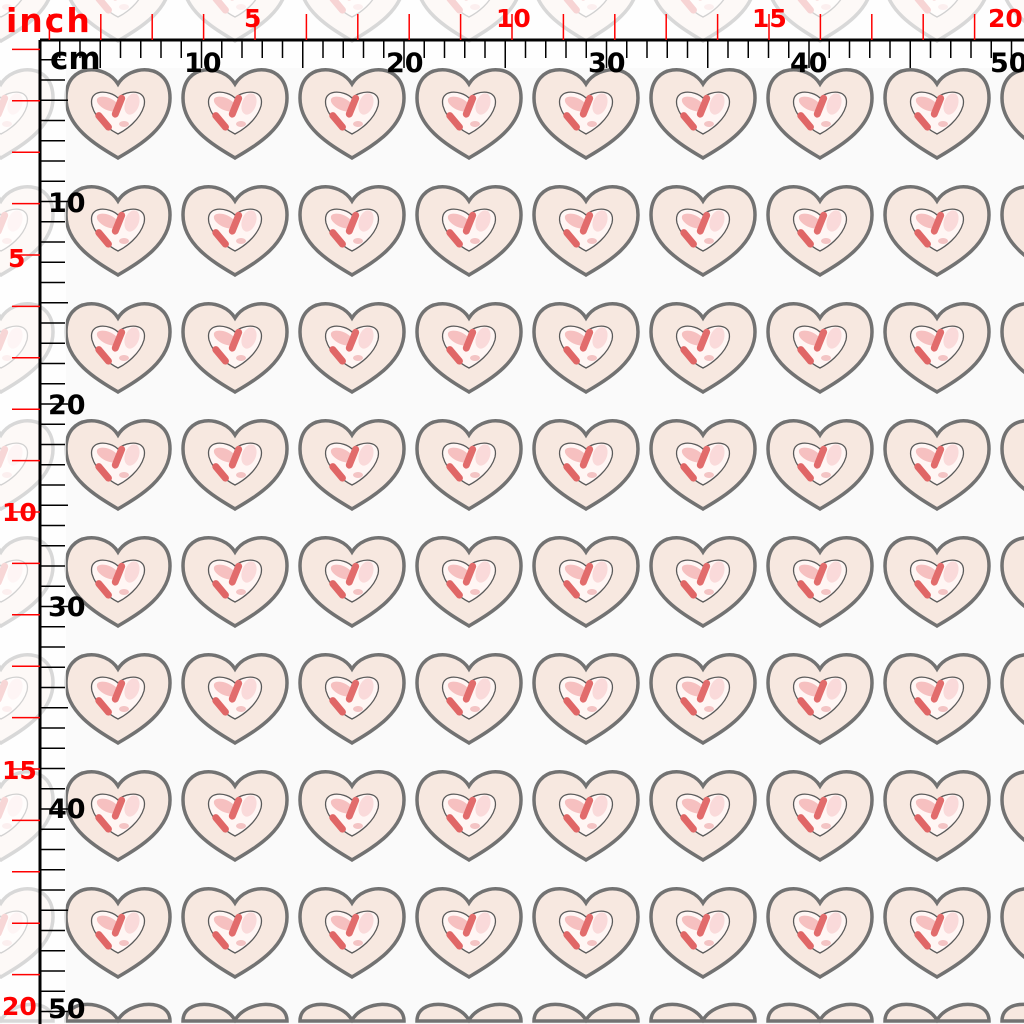  Describe the element at coordinates (769, 18) in the screenshot. I see `top-inch-label: 15` at that location.